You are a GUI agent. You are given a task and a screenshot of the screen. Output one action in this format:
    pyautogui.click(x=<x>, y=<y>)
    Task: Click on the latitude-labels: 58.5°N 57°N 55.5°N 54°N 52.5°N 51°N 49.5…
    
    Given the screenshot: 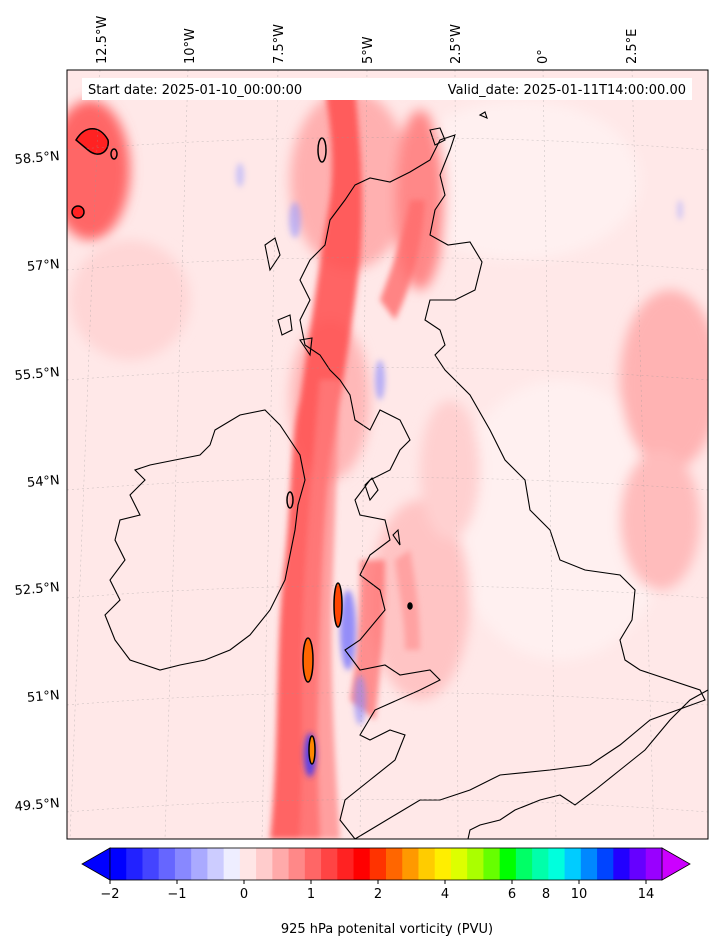 What is the action you would take?
    pyautogui.click(x=37, y=482)
    